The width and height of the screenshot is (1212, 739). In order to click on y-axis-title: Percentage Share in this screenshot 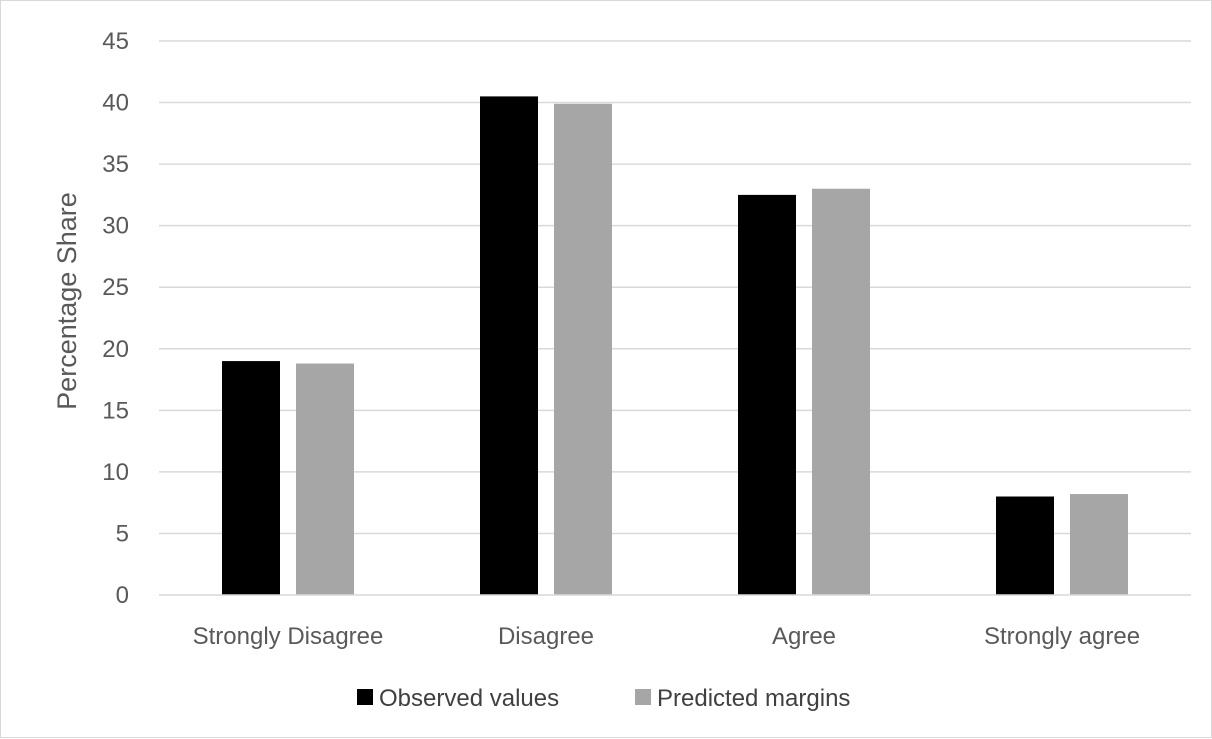, I will do `click(67, 301)`.